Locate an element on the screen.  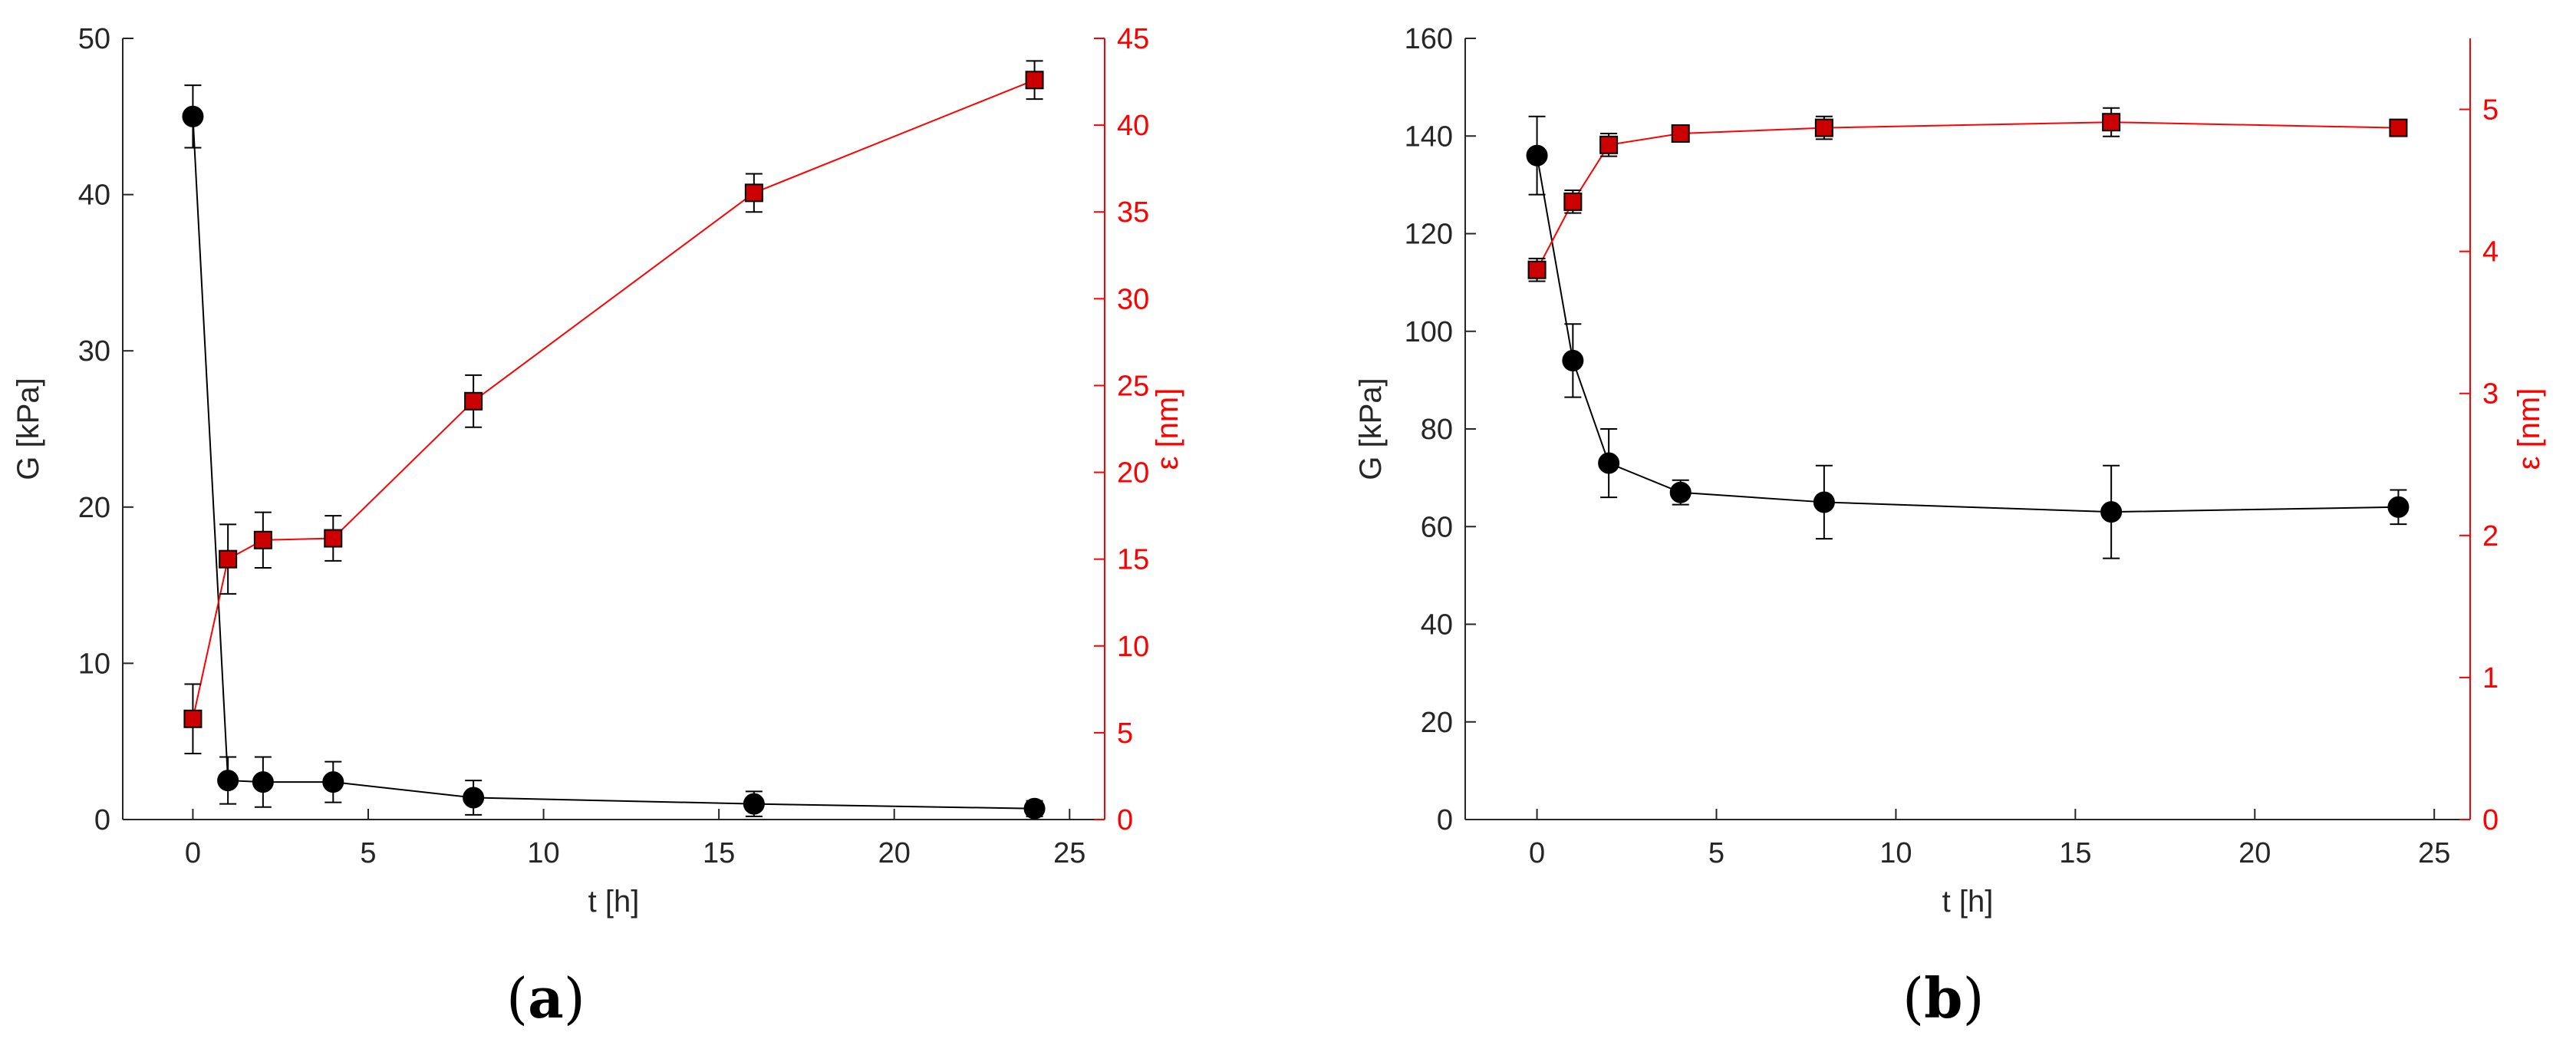
y-tick-label-left: 50 is located at coordinates (94, 39).